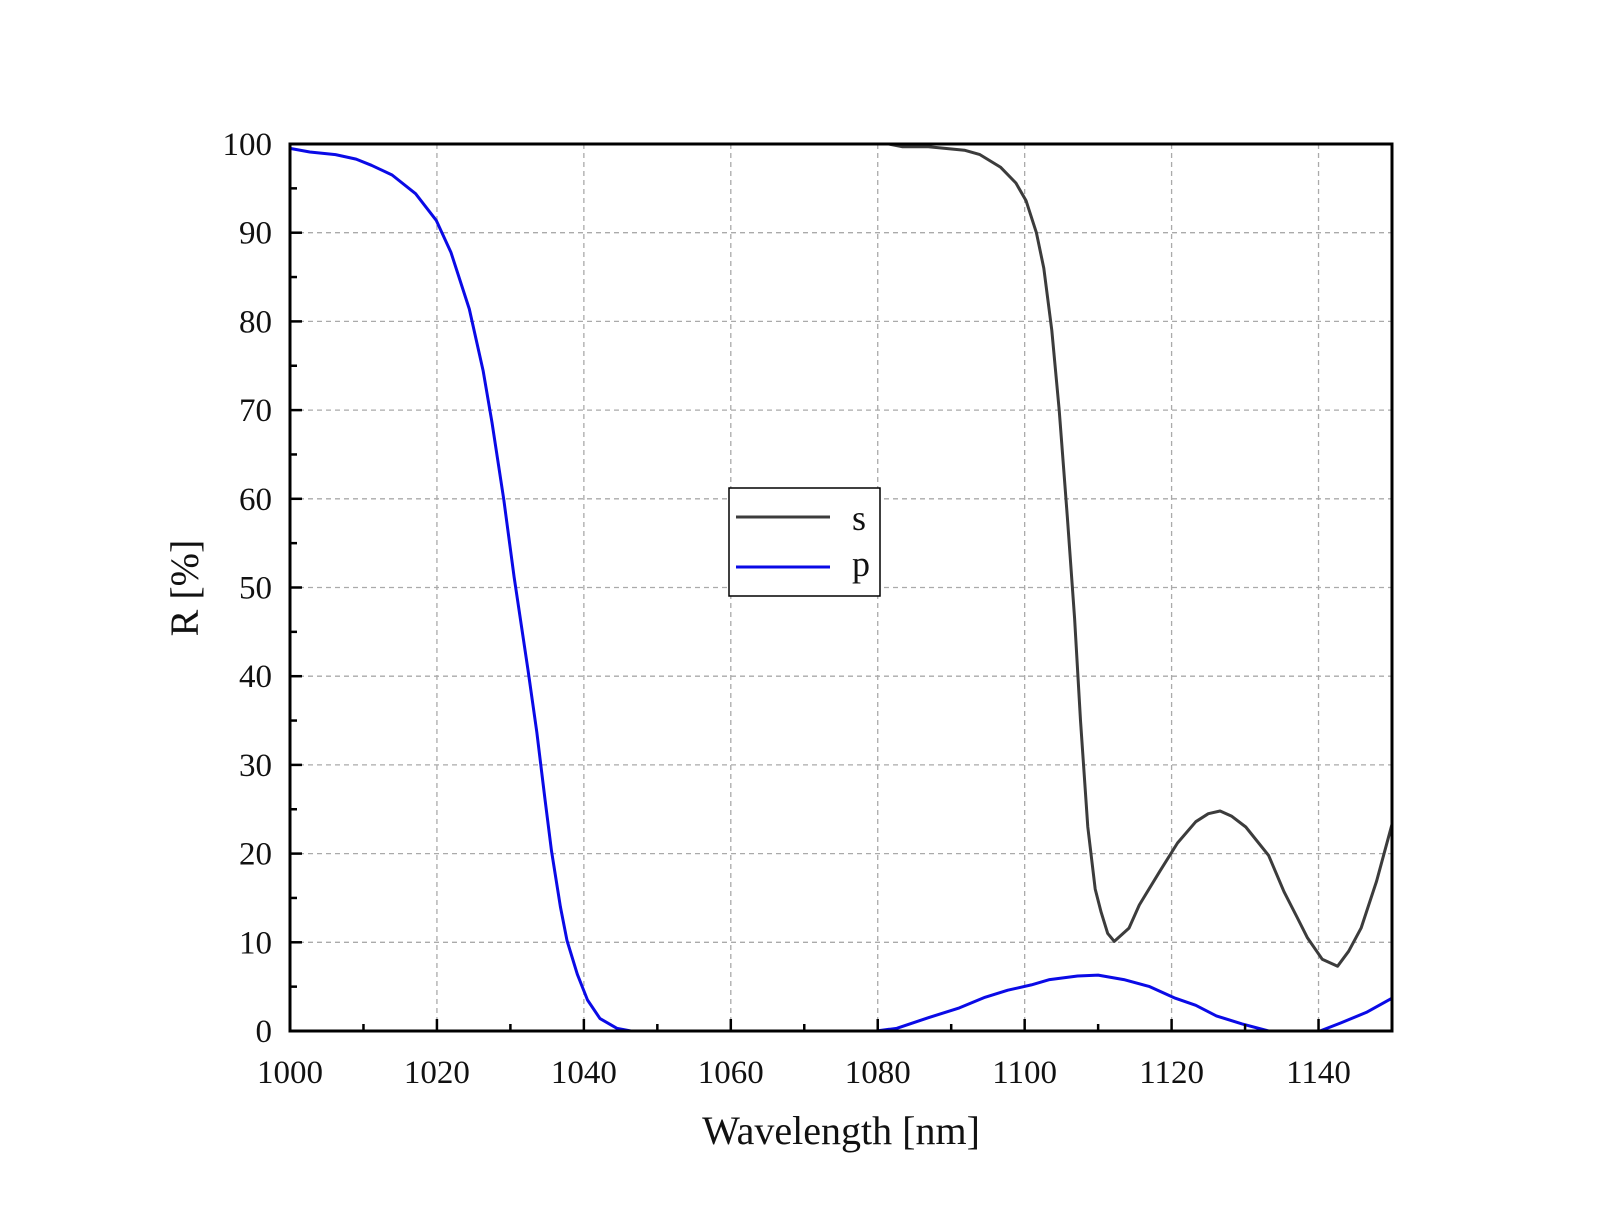  I want to click on y-tick-label: 100, so click(248, 145).